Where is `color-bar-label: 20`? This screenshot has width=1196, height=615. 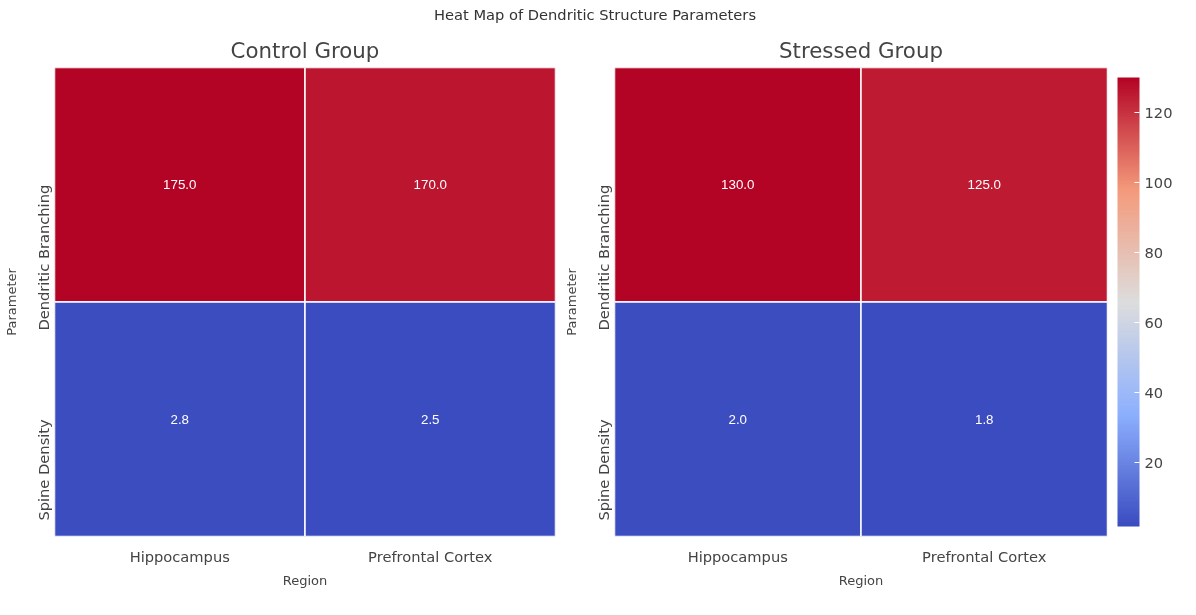 color-bar-label: 20 is located at coordinates (1154, 462).